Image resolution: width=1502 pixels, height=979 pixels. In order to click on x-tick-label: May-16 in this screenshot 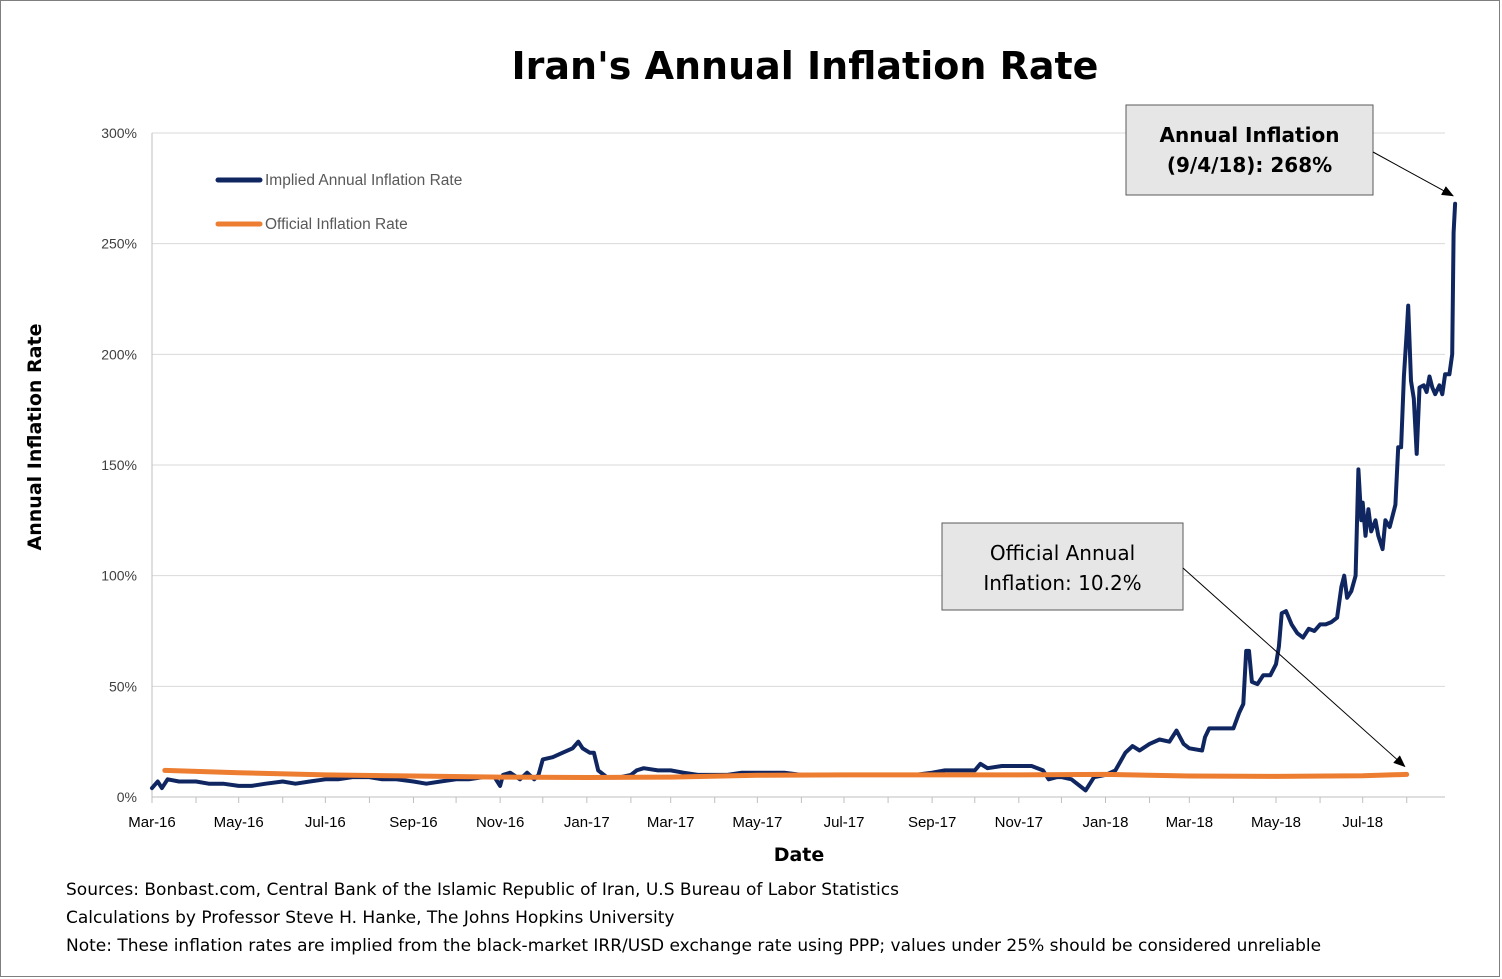, I will do `click(239, 822)`.